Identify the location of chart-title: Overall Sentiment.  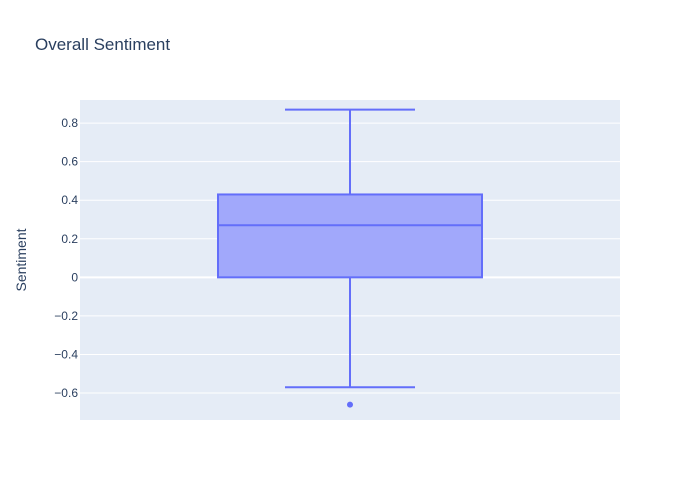
(102, 44).